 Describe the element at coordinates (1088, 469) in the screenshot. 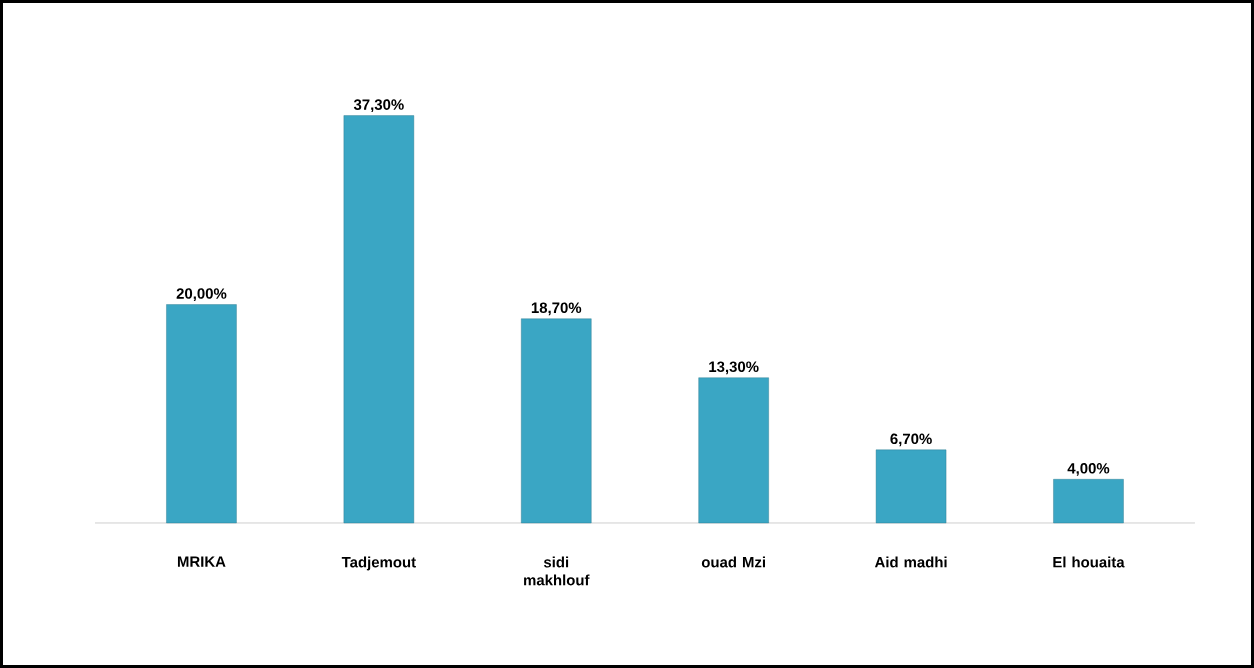

I see `data-label: 4,00%` at that location.